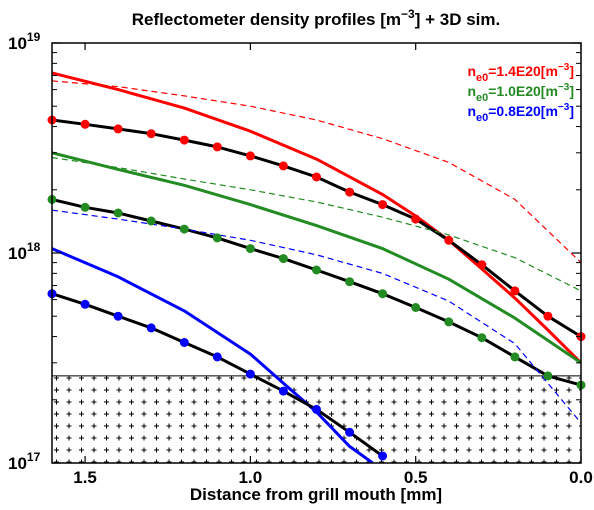  I want to click on legend-entry-2: ne0=0.8E20[m−3], so click(520, 113).